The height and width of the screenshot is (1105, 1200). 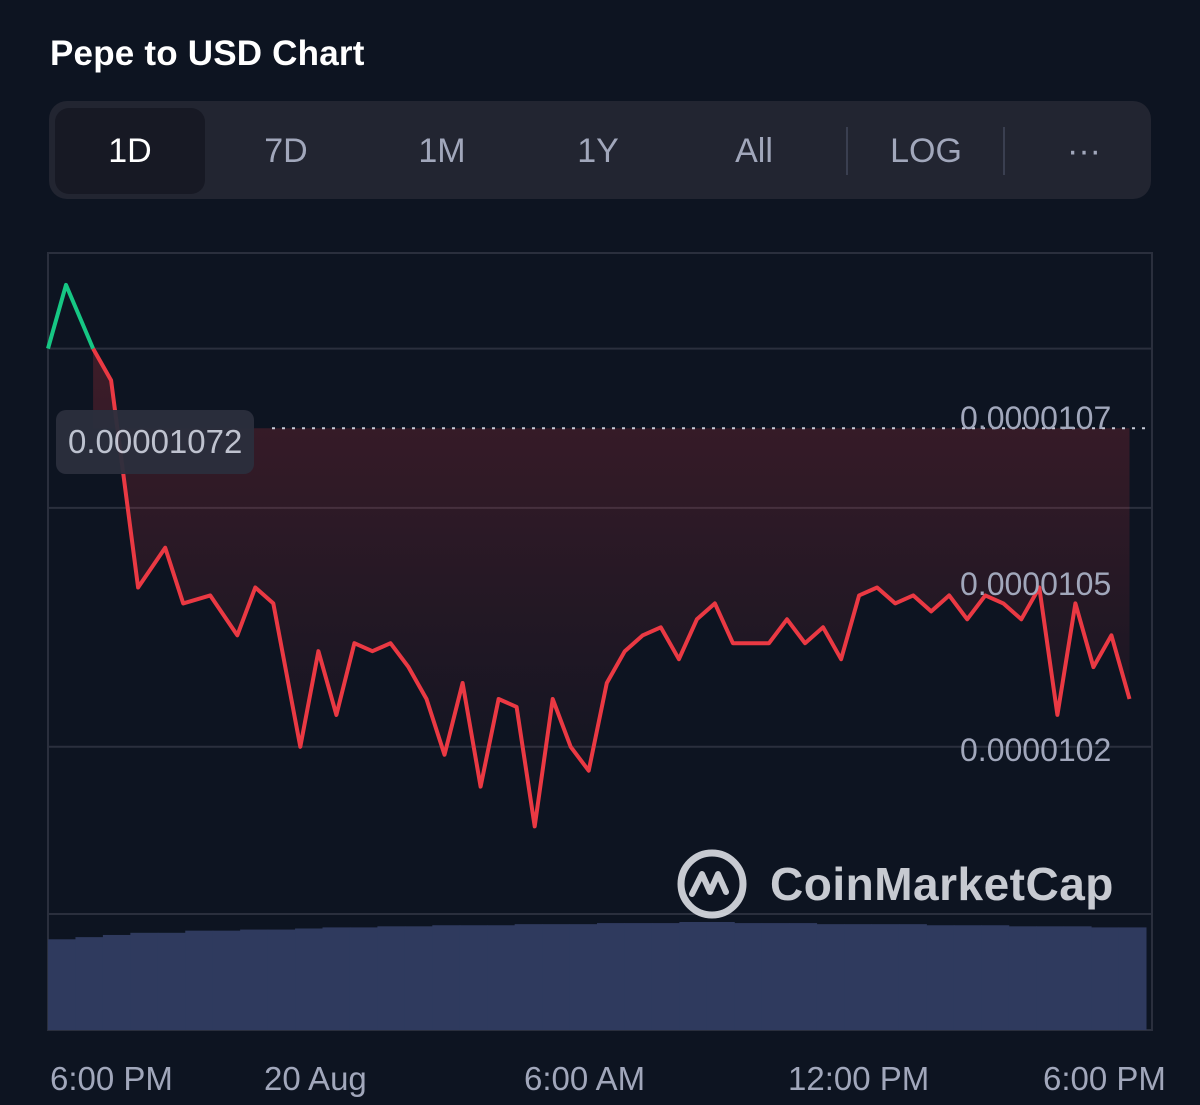 What do you see at coordinates (585, 1078) in the screenshot?
I see `x-tick-label: 6:00 AM` at bounding box center [585, 1078].